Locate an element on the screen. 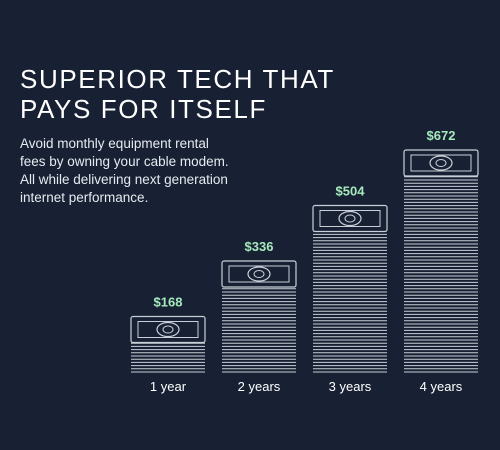  description-line-4: internet performance. is located at coordinates (84, 197).